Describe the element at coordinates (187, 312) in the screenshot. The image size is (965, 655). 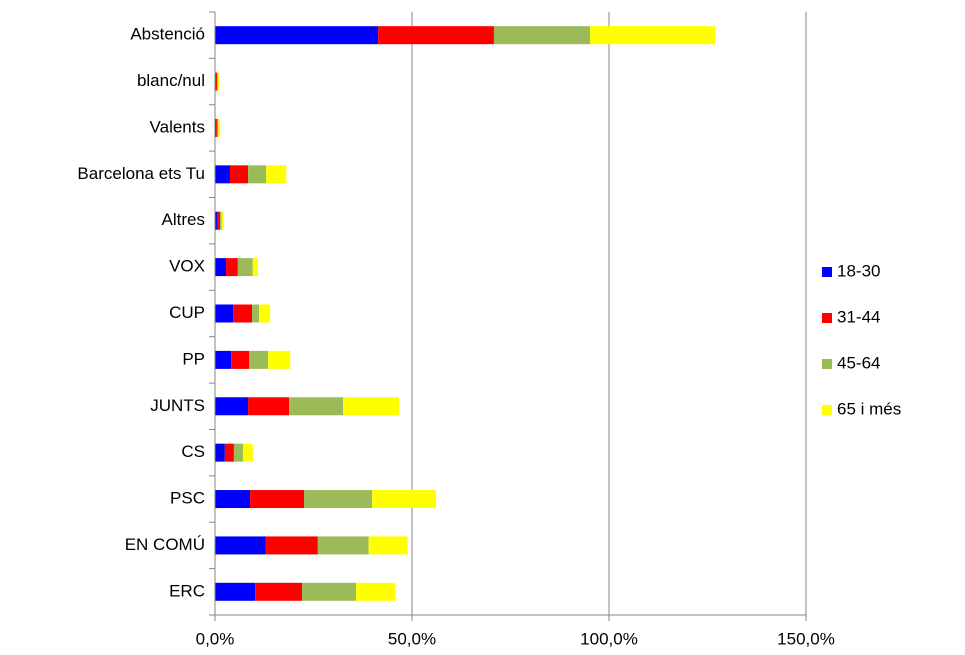
I see `y-tick-label: CUP` at that location.